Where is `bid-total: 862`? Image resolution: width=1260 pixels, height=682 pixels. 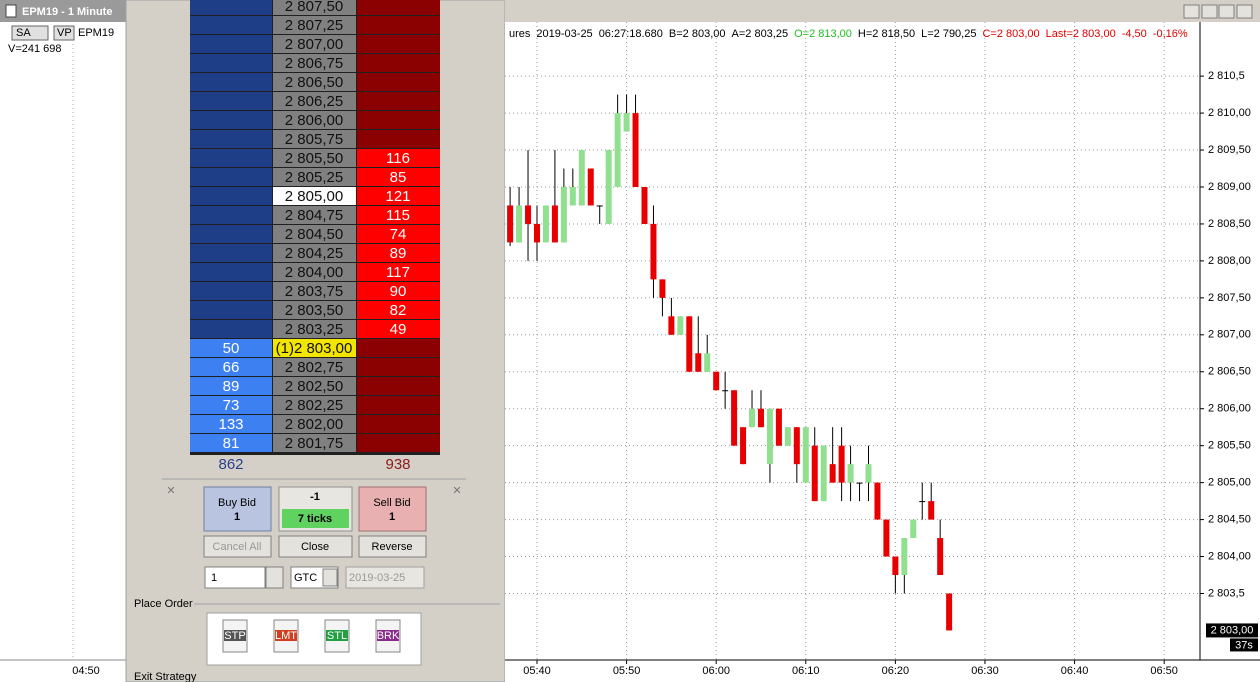
bid-total: 862 is located at coordinates (230, 464).